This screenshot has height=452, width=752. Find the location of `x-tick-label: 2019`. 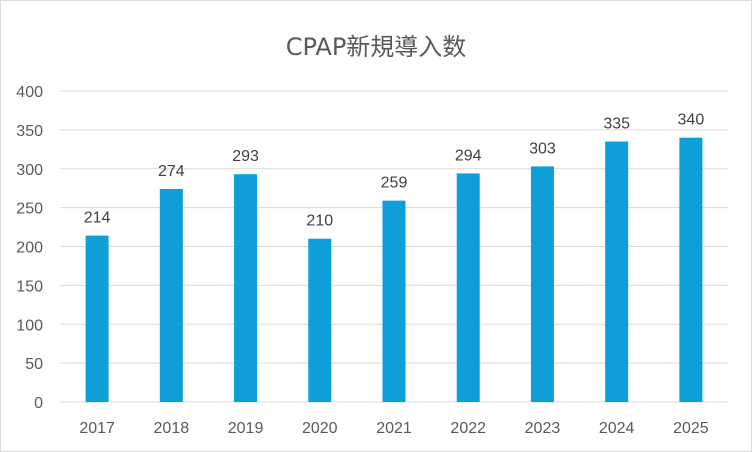

x-tick-label: 2019 is located at coordinates (246, 428).